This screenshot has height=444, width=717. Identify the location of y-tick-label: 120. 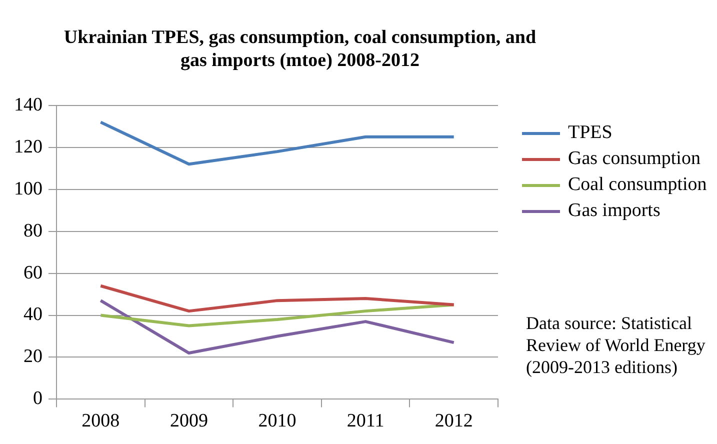
(28, 147).